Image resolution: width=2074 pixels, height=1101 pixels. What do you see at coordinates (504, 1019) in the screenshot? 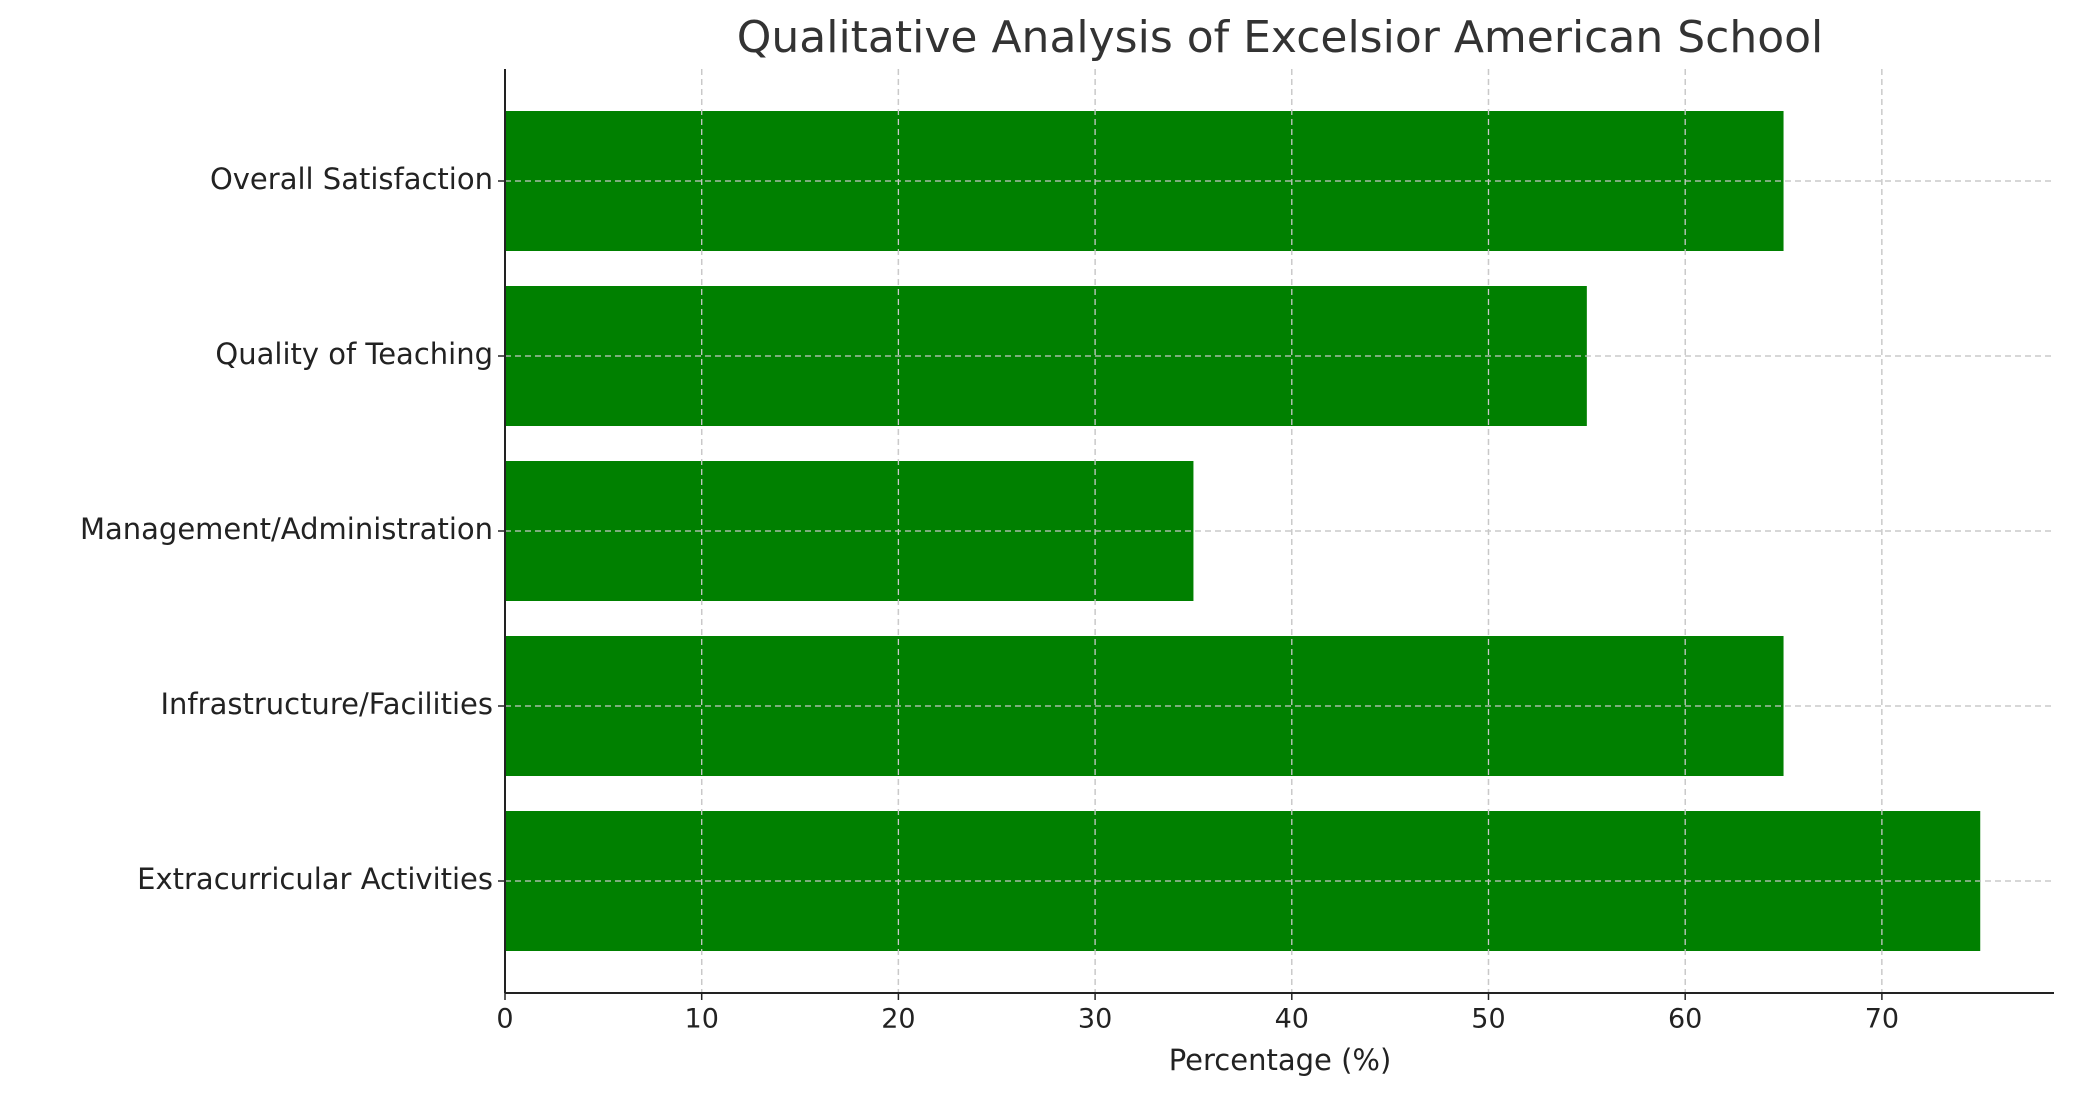
I see `x-tick-label: 0` at bounding box center [504, 1019].